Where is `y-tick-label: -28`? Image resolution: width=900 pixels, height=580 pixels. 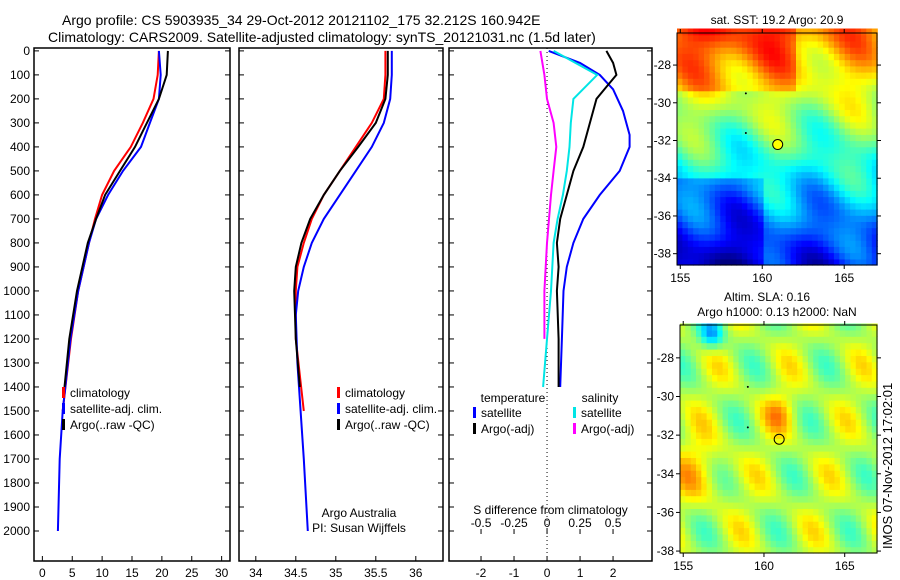
y-tick-label: -28 is located at coordinates (666, 358).